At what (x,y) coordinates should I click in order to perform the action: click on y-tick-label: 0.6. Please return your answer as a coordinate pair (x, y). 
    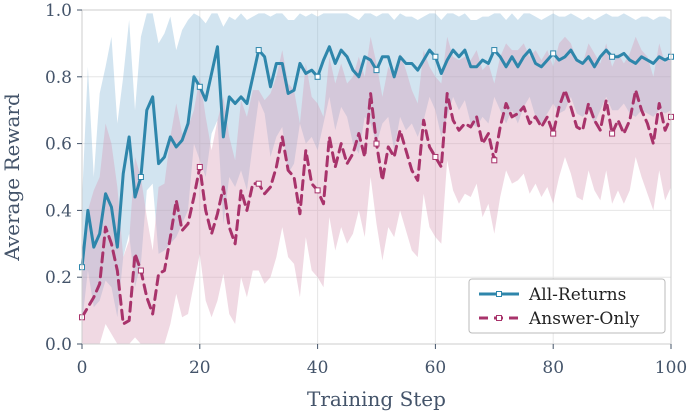
    Looking at the image, I should click on (58, 145).